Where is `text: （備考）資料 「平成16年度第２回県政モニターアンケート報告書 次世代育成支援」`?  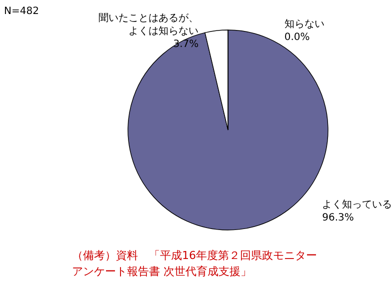 text: （備考）資料 「平成16年度第２回県政モニターアンケート報告書 次世代育成支援」 is located at coordinates (194, 263).